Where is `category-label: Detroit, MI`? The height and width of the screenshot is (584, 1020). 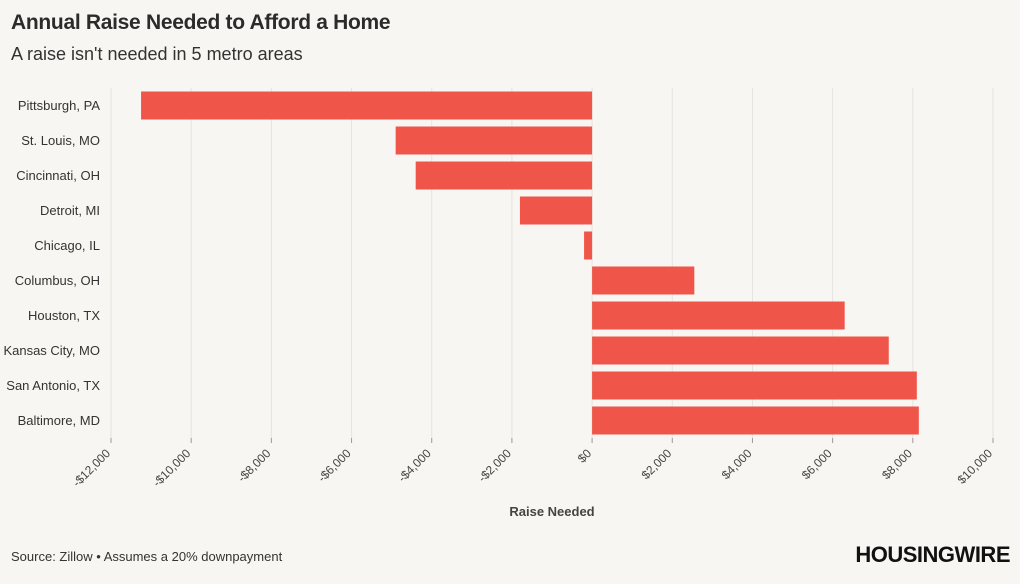
category-label: Detroit, MI is located at coordinates (70, 210).